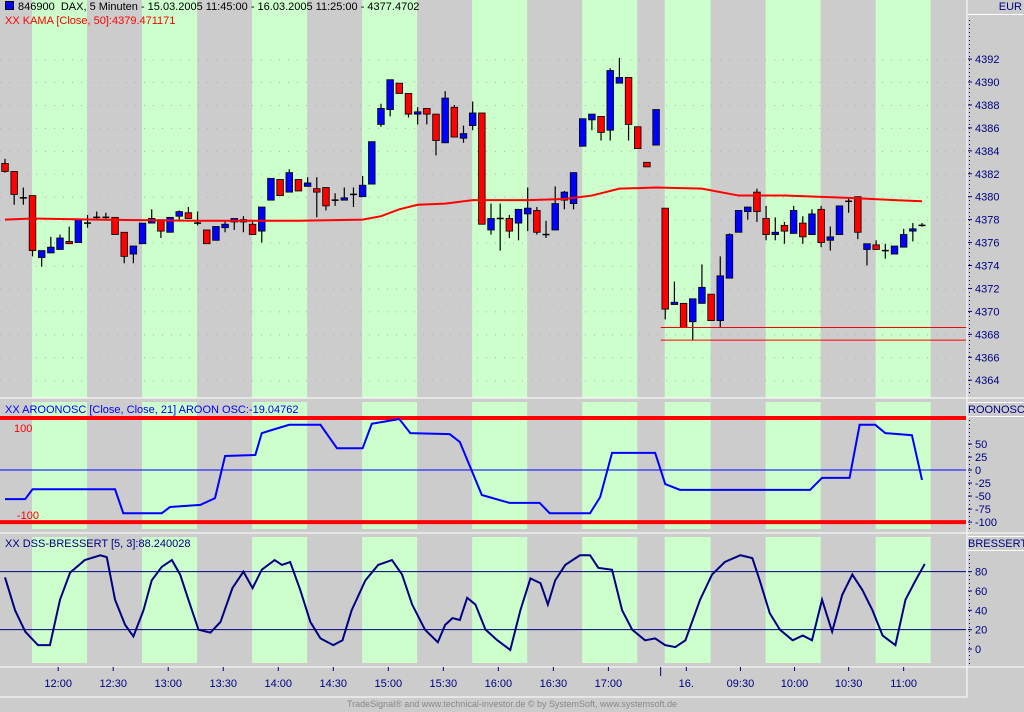  What do you see at coordinates (609, 684) in the screenshot?
I see `time-tick-label: 17:00` at bounding box center [609, 684].